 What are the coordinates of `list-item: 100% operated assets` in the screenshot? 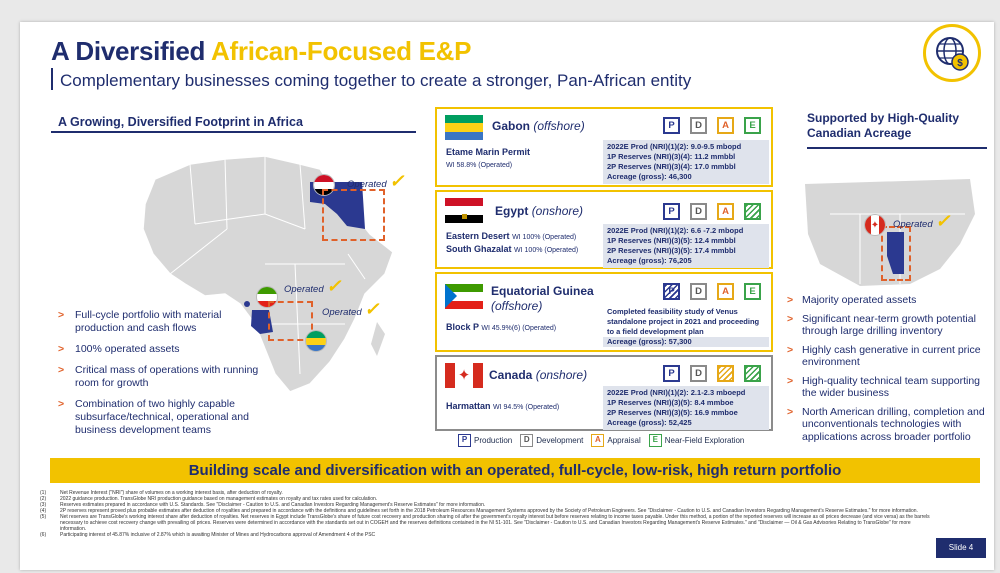 It's located at (163, 349).